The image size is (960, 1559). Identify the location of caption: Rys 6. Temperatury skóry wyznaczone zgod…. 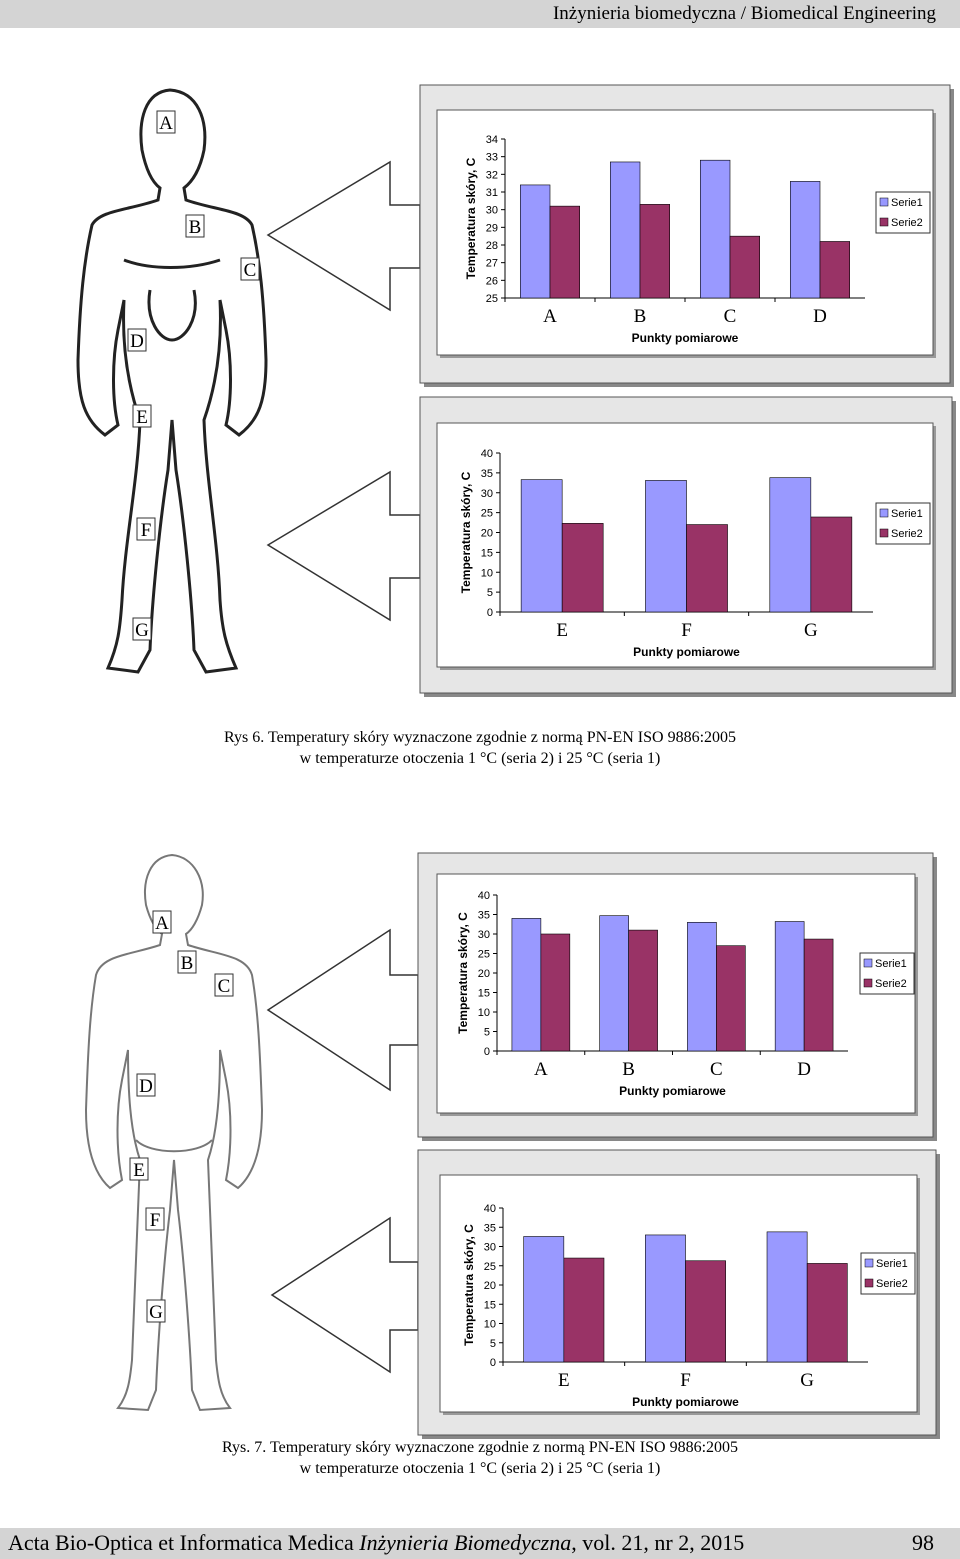
(480, 748).